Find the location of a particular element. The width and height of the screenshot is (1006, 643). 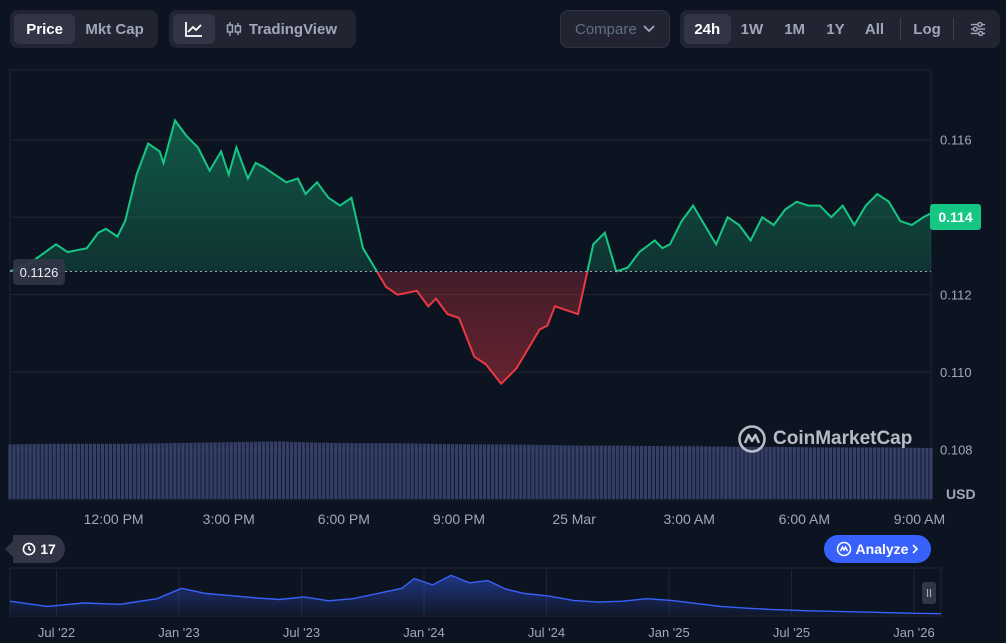

range-1m: 1M is located at coordinates (795, 29).